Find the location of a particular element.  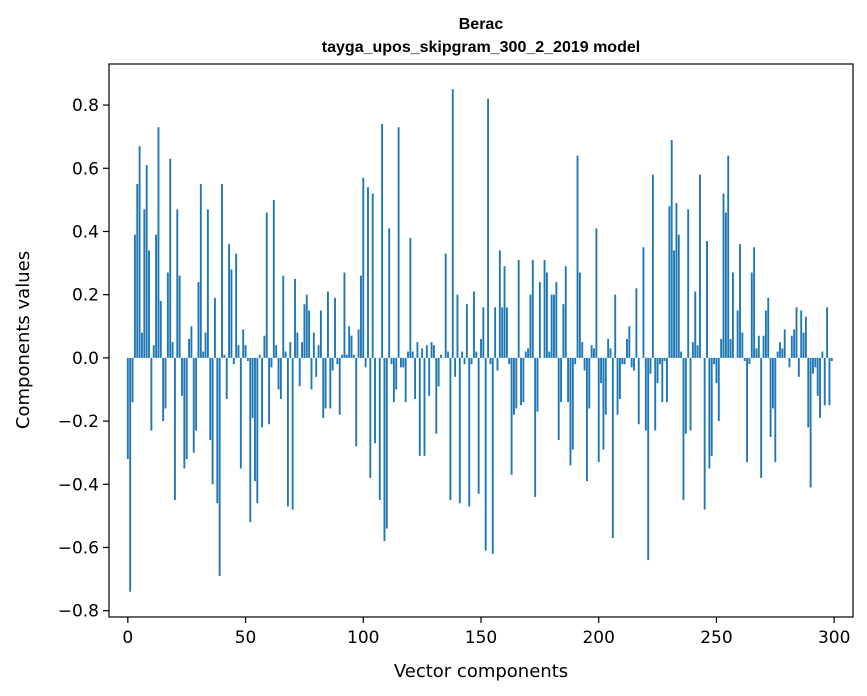

x-axis-label: Vector components is located at coordinates (481, 671).